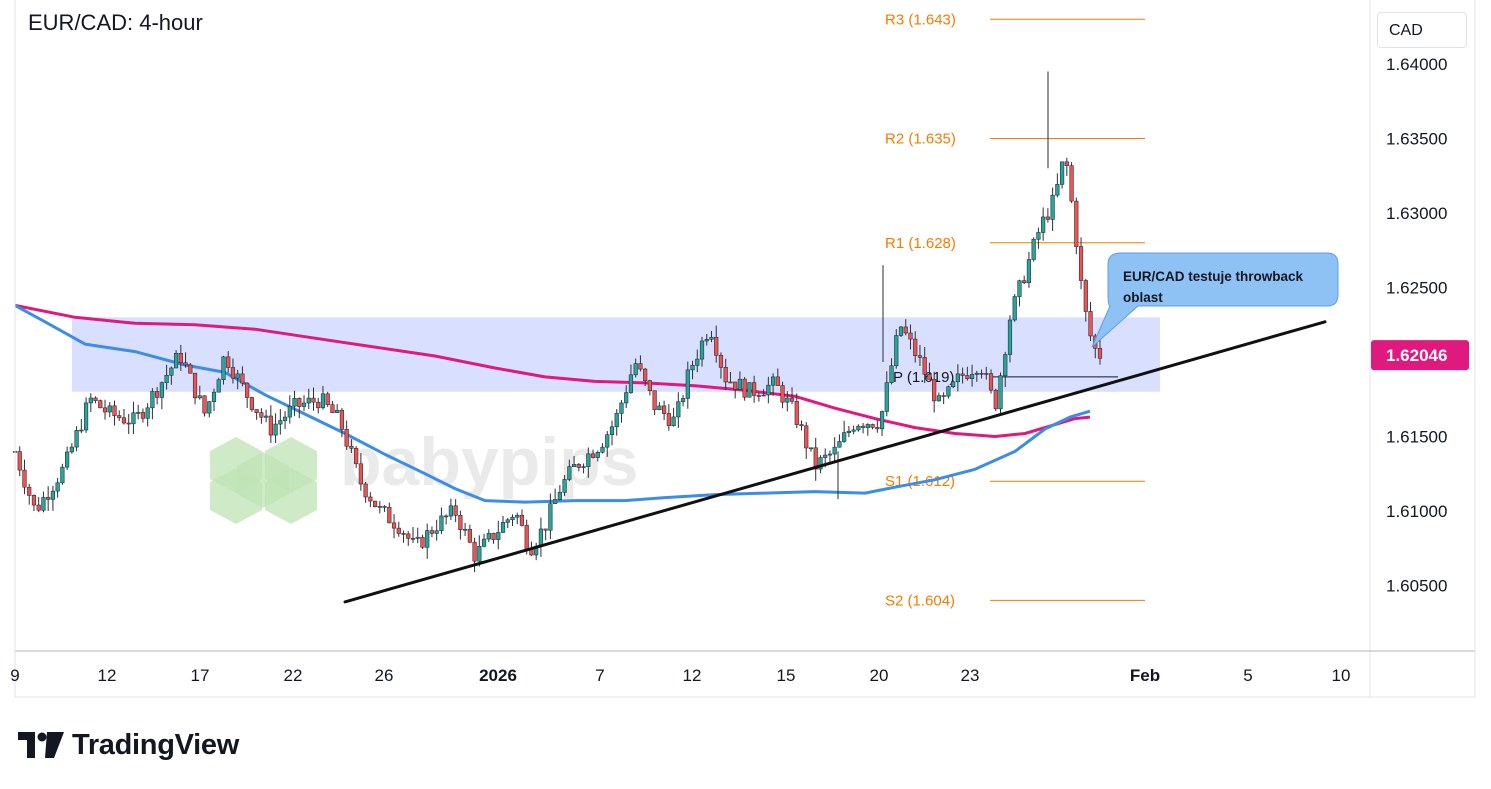 Image resolution: width=1491 pixels, height=789 pixels. I want to click on tradingview-logo: TradingView, so click(128, 745).